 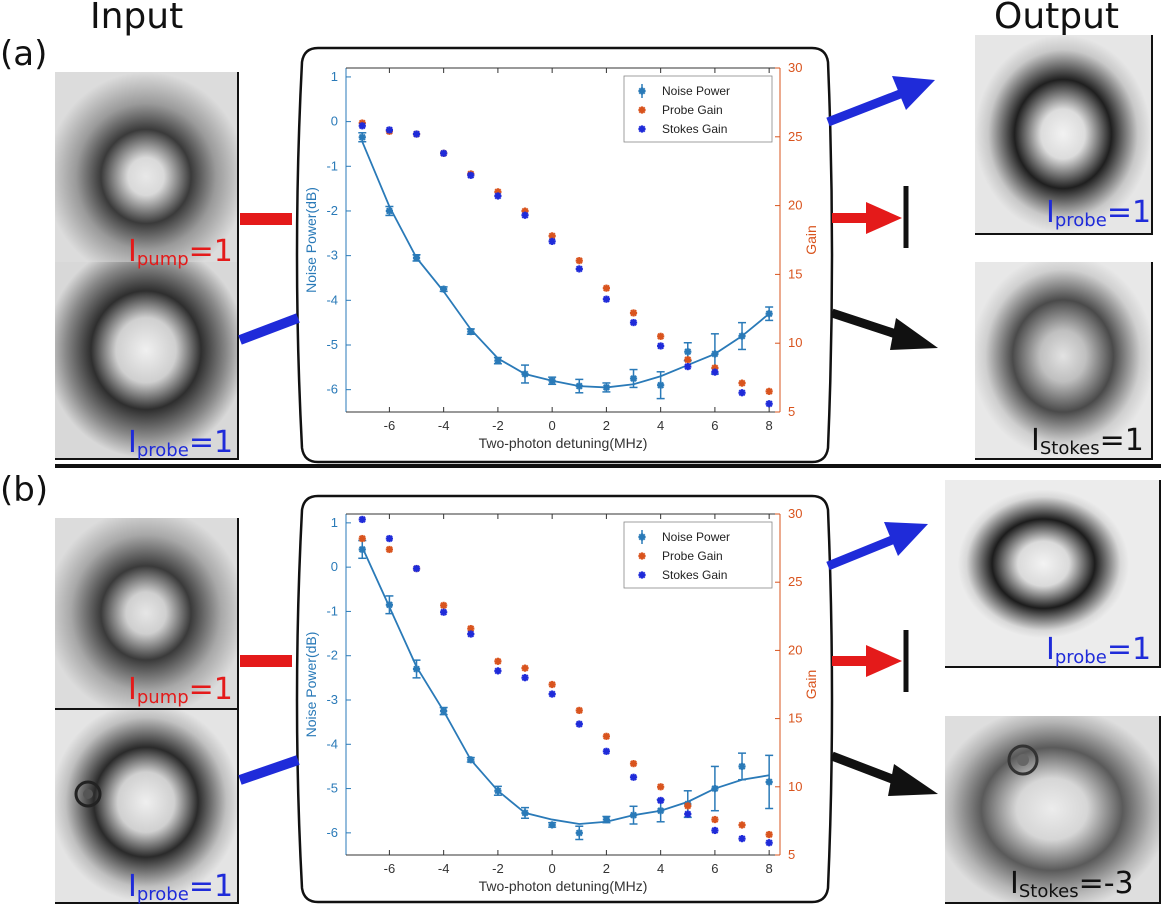 I want to click on y-tick-label: -6, so click(x=332, y=389).